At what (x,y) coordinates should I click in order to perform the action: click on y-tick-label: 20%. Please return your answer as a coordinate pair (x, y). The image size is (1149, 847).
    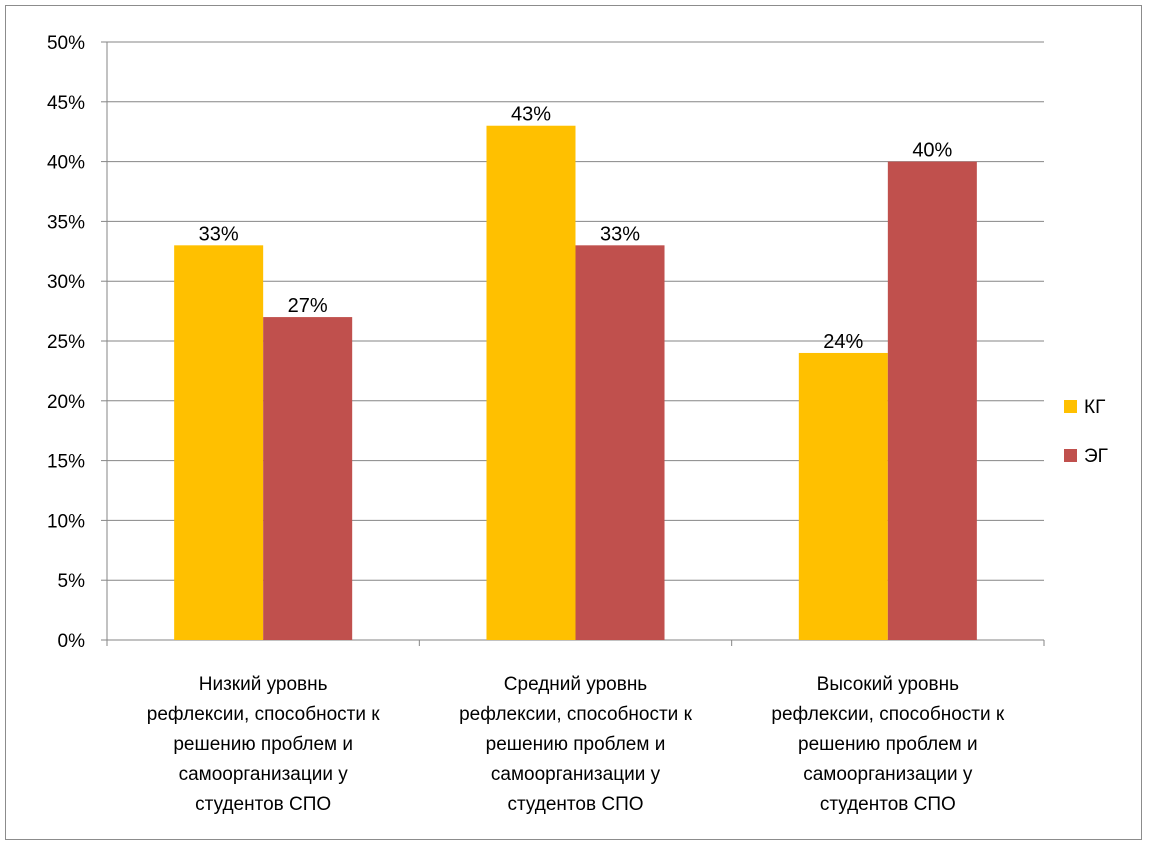
    Looking at the image, I should click on (66, 402).